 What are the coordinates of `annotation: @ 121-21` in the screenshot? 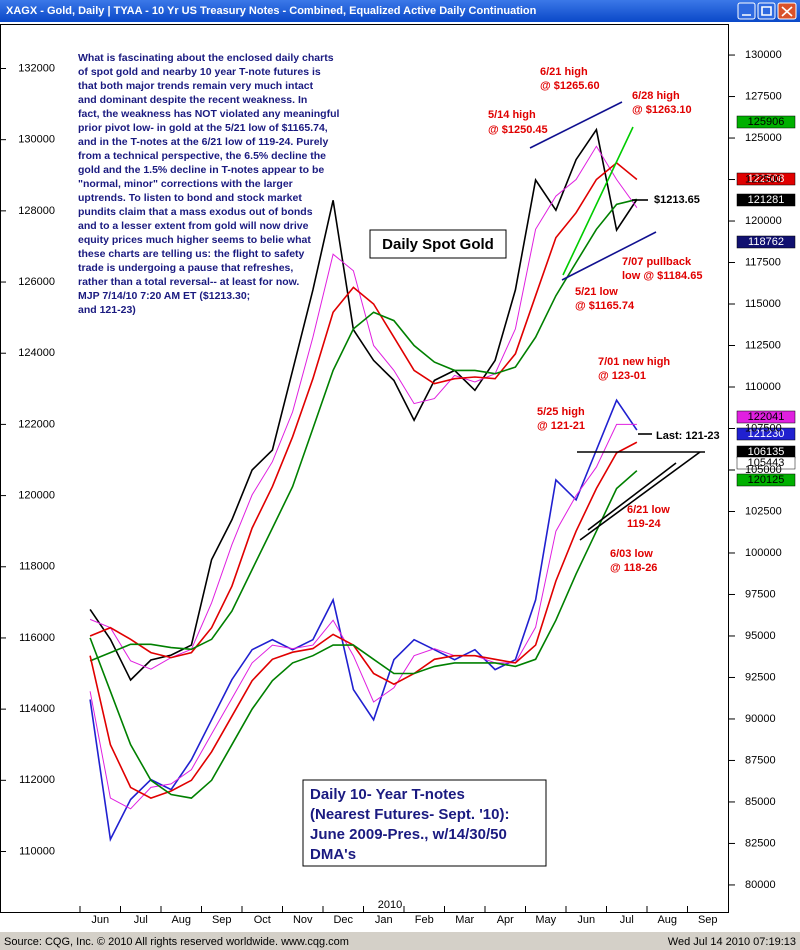 It's located at (561, 426).